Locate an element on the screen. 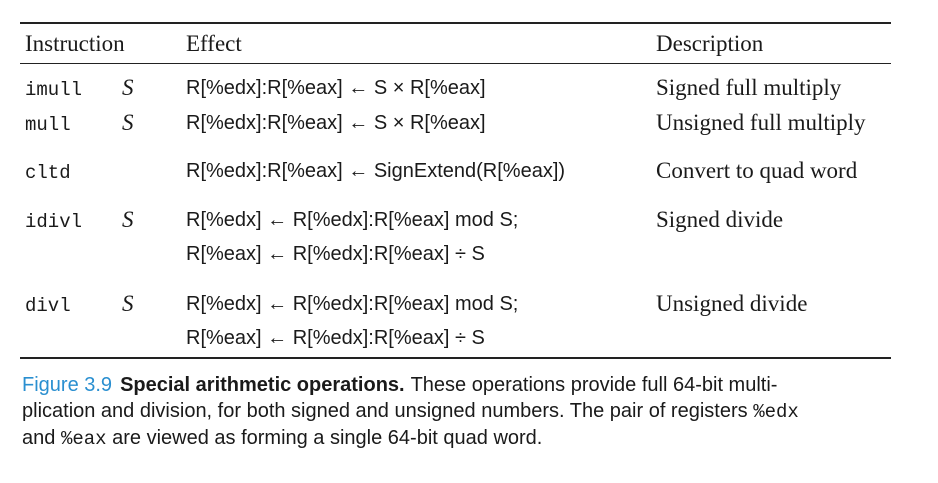 The width and height of the screenshot is (938, 483). row-divl-operand: S is located at coordinates (128, 303).